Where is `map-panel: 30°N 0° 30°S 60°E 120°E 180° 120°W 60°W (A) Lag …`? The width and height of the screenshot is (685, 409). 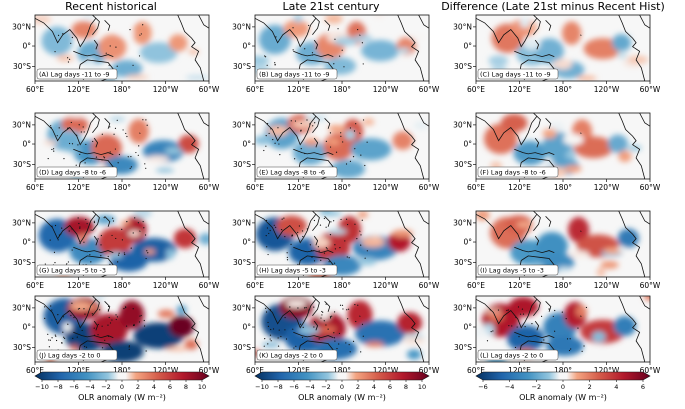 map-panel: 30°N 0° 30°S 60°E 120°E 180° 120°W 60°W (A) Lag … is located at coordinates (116, 54).